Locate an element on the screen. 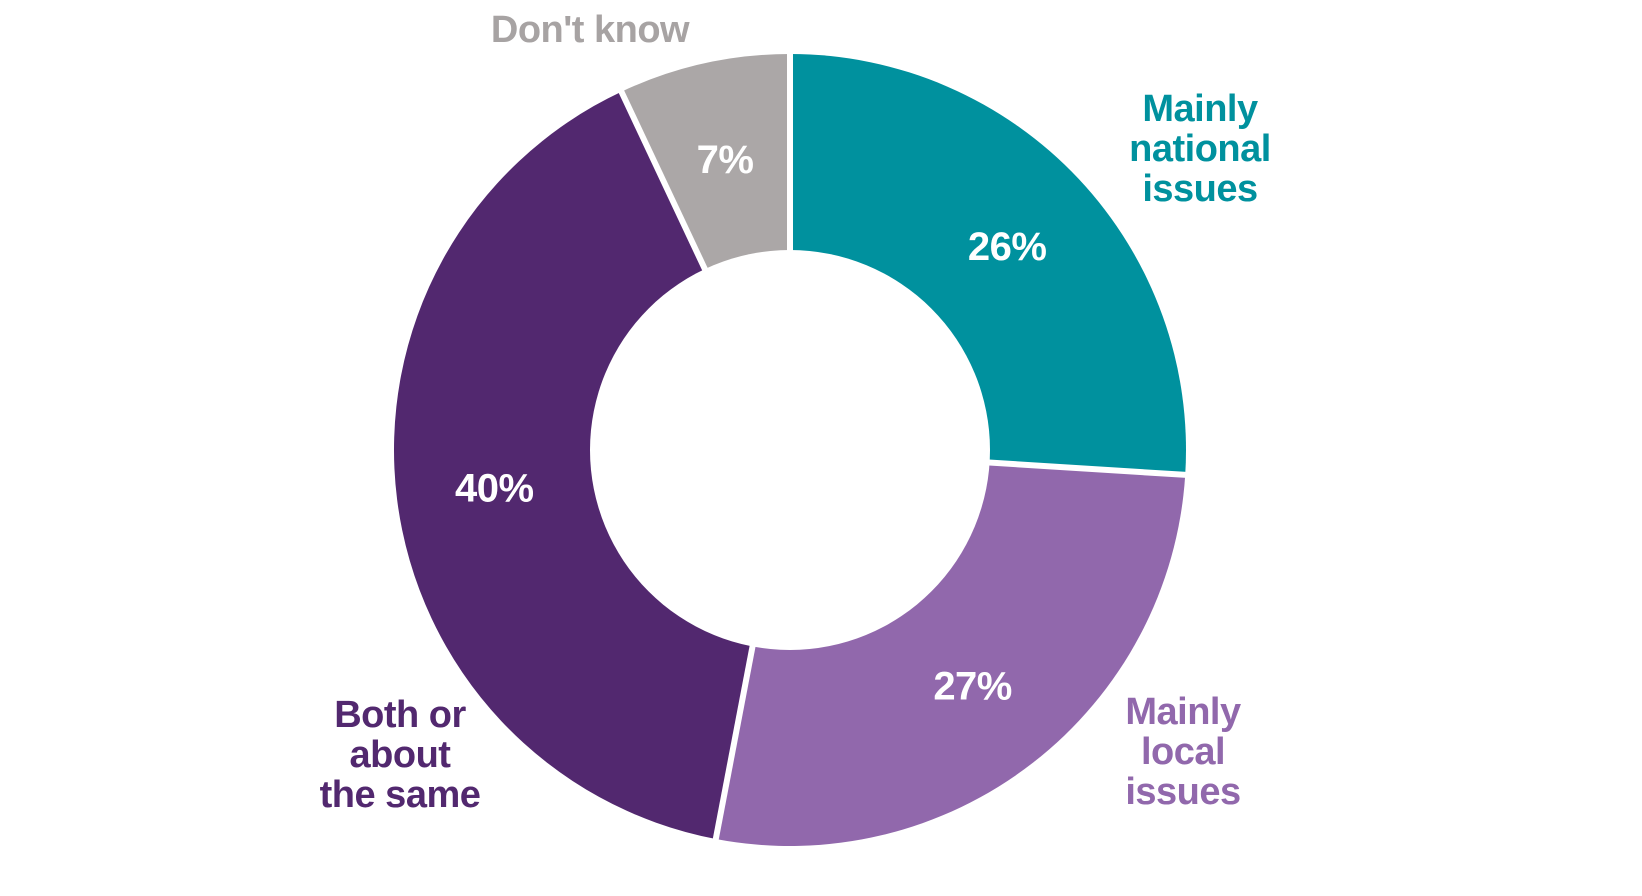  label-mainly-local-issues: Mainly local issues is located at coordinates (1183, 752).